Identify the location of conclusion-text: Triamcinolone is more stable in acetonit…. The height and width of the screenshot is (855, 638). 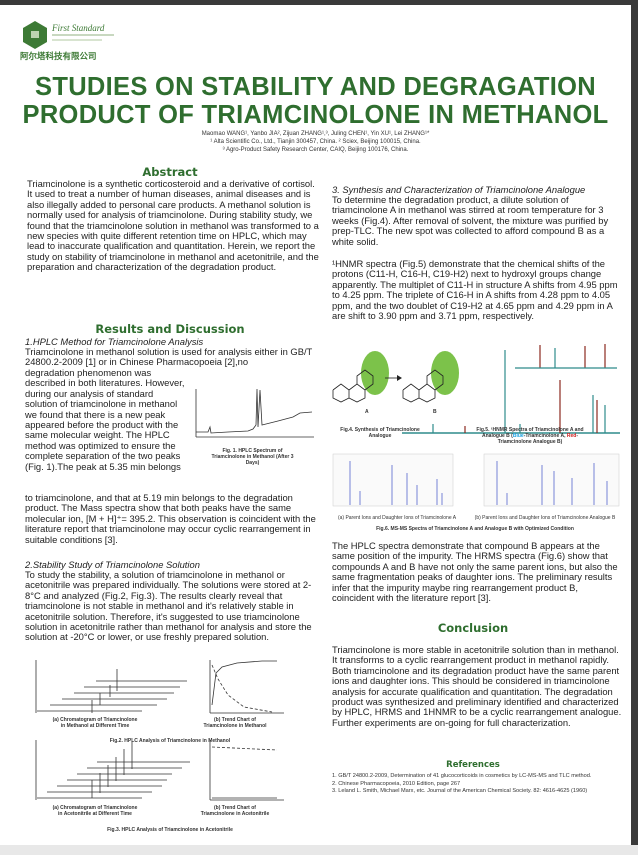
(477, 686).